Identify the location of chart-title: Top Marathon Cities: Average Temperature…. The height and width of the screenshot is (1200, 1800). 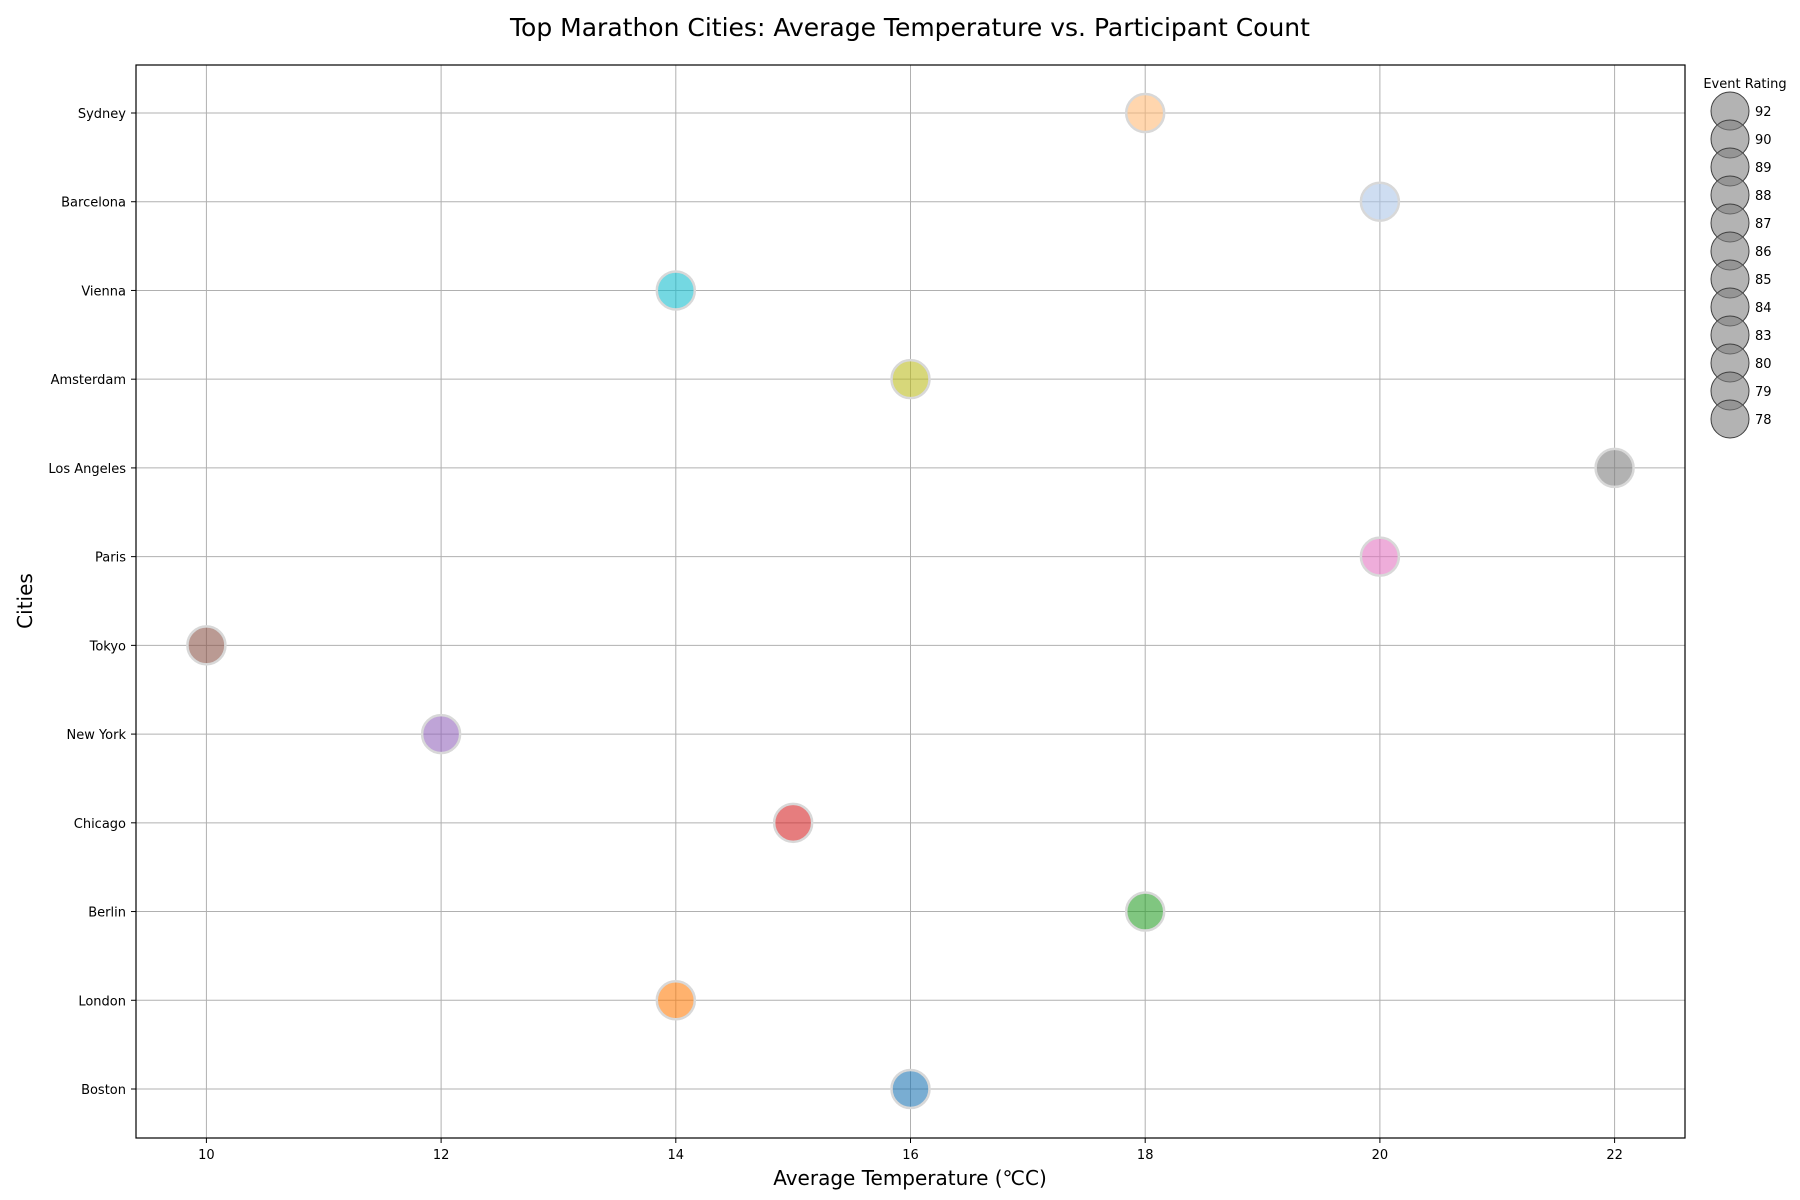
(909, 27).